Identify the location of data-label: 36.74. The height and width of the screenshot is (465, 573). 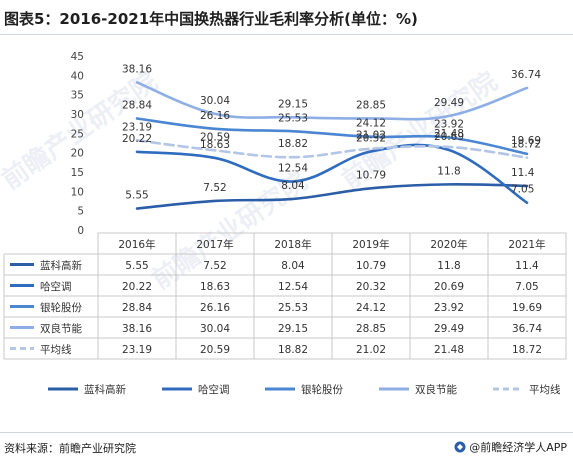
(526, 75).